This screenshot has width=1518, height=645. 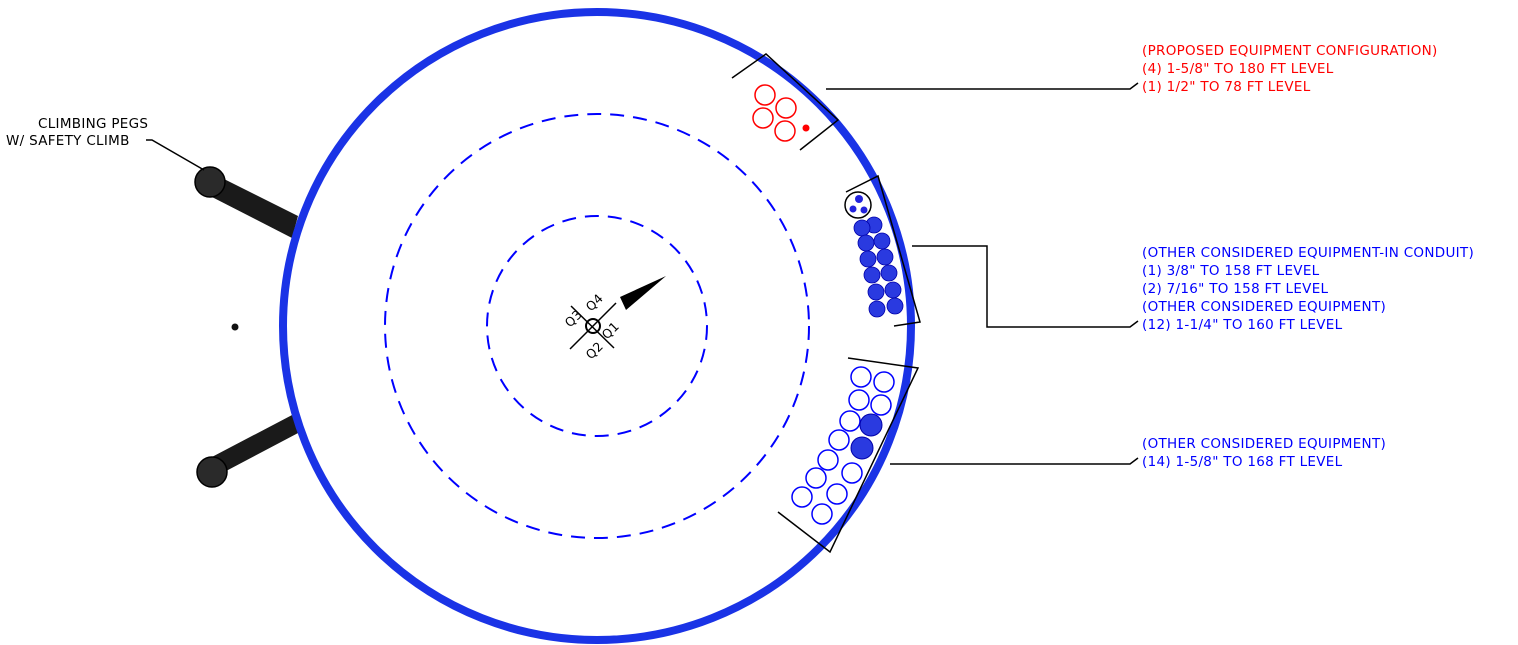 What do you see at coordinates (1014, 461) in the screenshot?
I see `lower-leader` at bounding box center [1014, 461].